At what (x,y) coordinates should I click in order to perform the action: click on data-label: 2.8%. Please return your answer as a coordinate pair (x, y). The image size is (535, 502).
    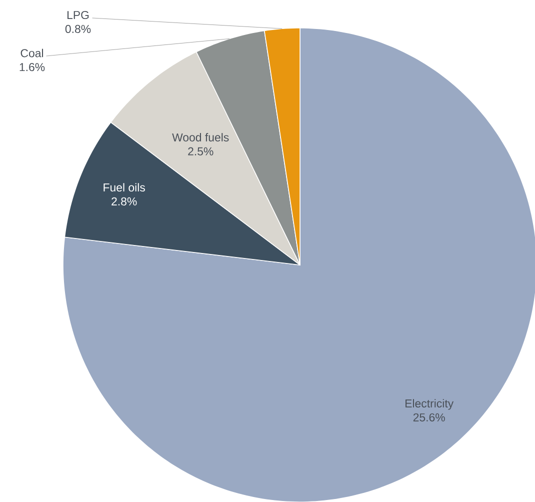
    Looking at the image, I should click on (124, 201).